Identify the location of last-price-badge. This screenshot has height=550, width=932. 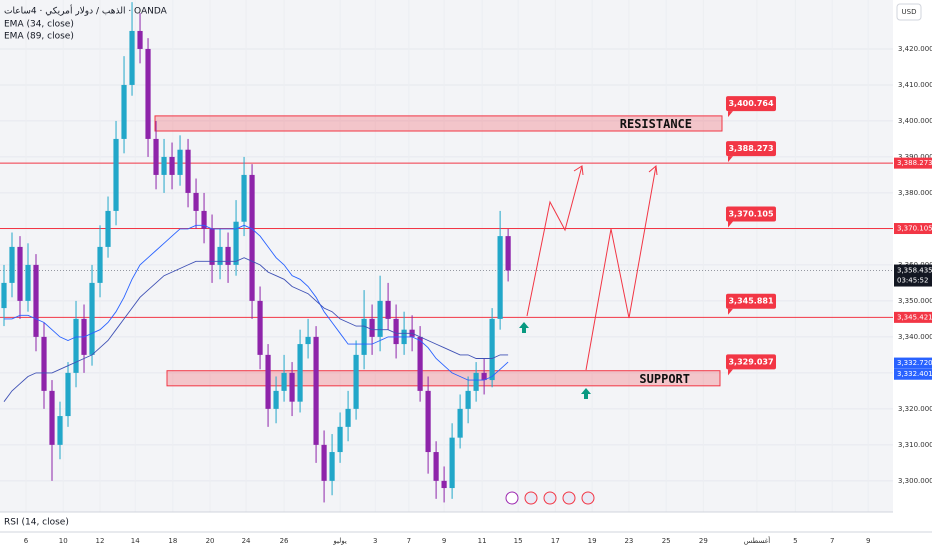
(913, 275).